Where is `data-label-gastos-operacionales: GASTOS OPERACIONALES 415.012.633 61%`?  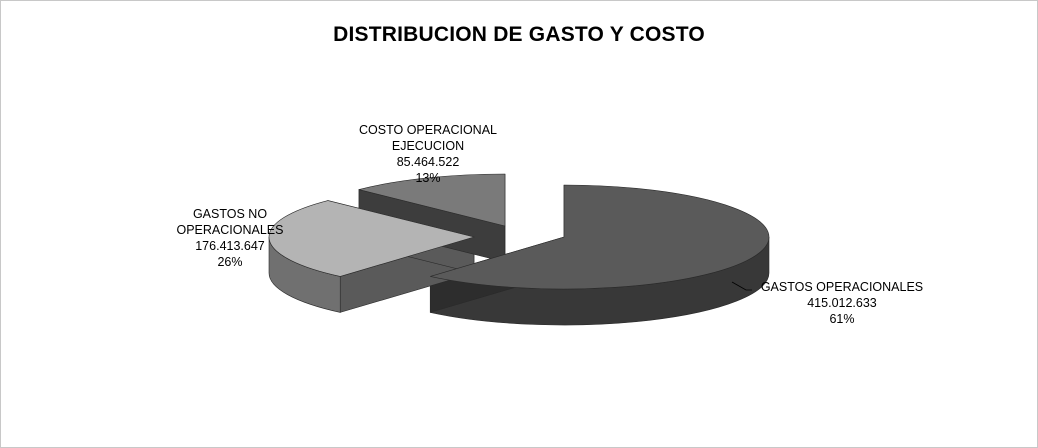
data-label-gastos-operacionales: GASTOS OPERACIONALES 415.012.633 61% is located at coordinates (842, 303).